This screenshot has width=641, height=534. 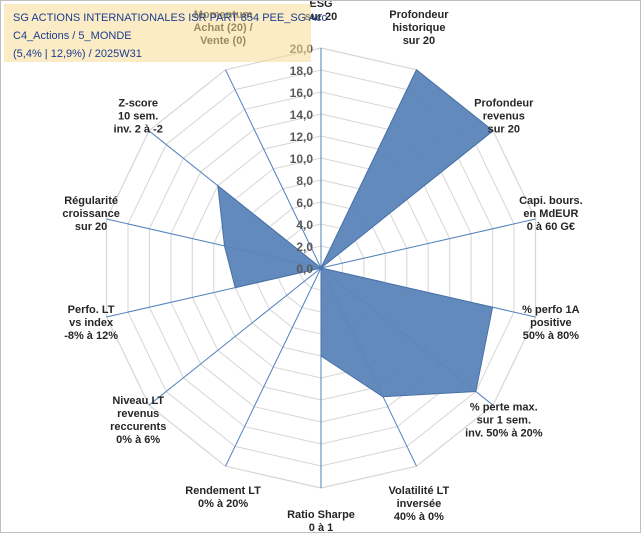 What do you see at coordinates (321, 515) in the screenshot?
I see `axis-label-line: Ratio Sharpe` at bounding box center [321, 515].